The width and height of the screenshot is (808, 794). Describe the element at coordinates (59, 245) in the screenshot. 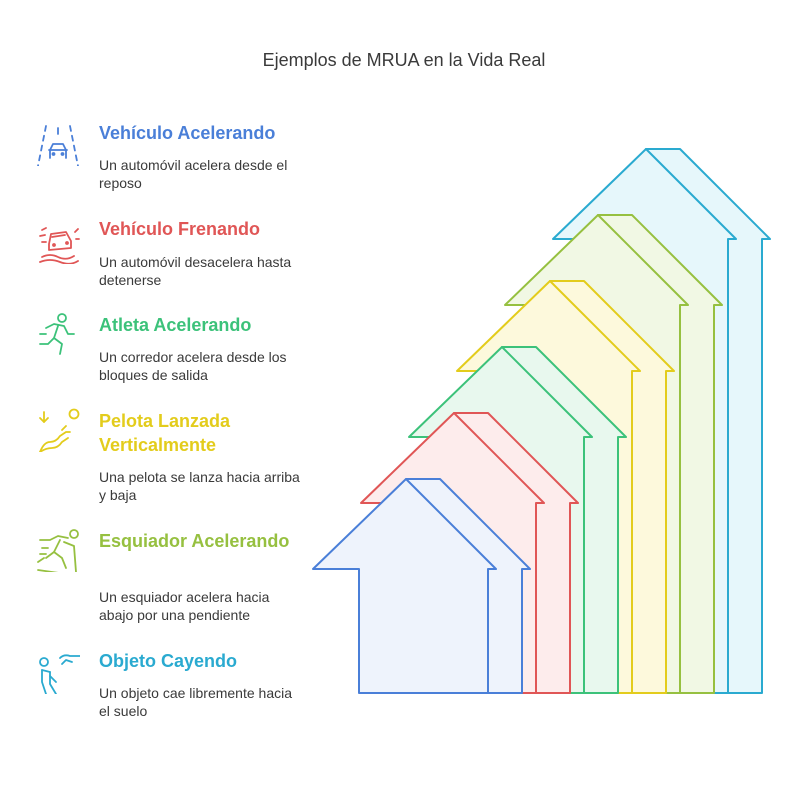

I see `car-braking-icon` at that location.